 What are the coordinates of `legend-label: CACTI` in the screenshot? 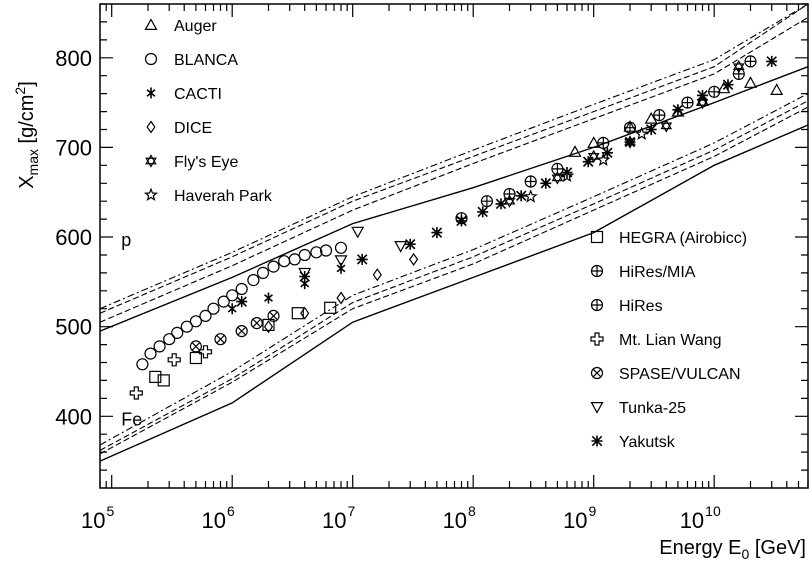 It's located at (198, 94).